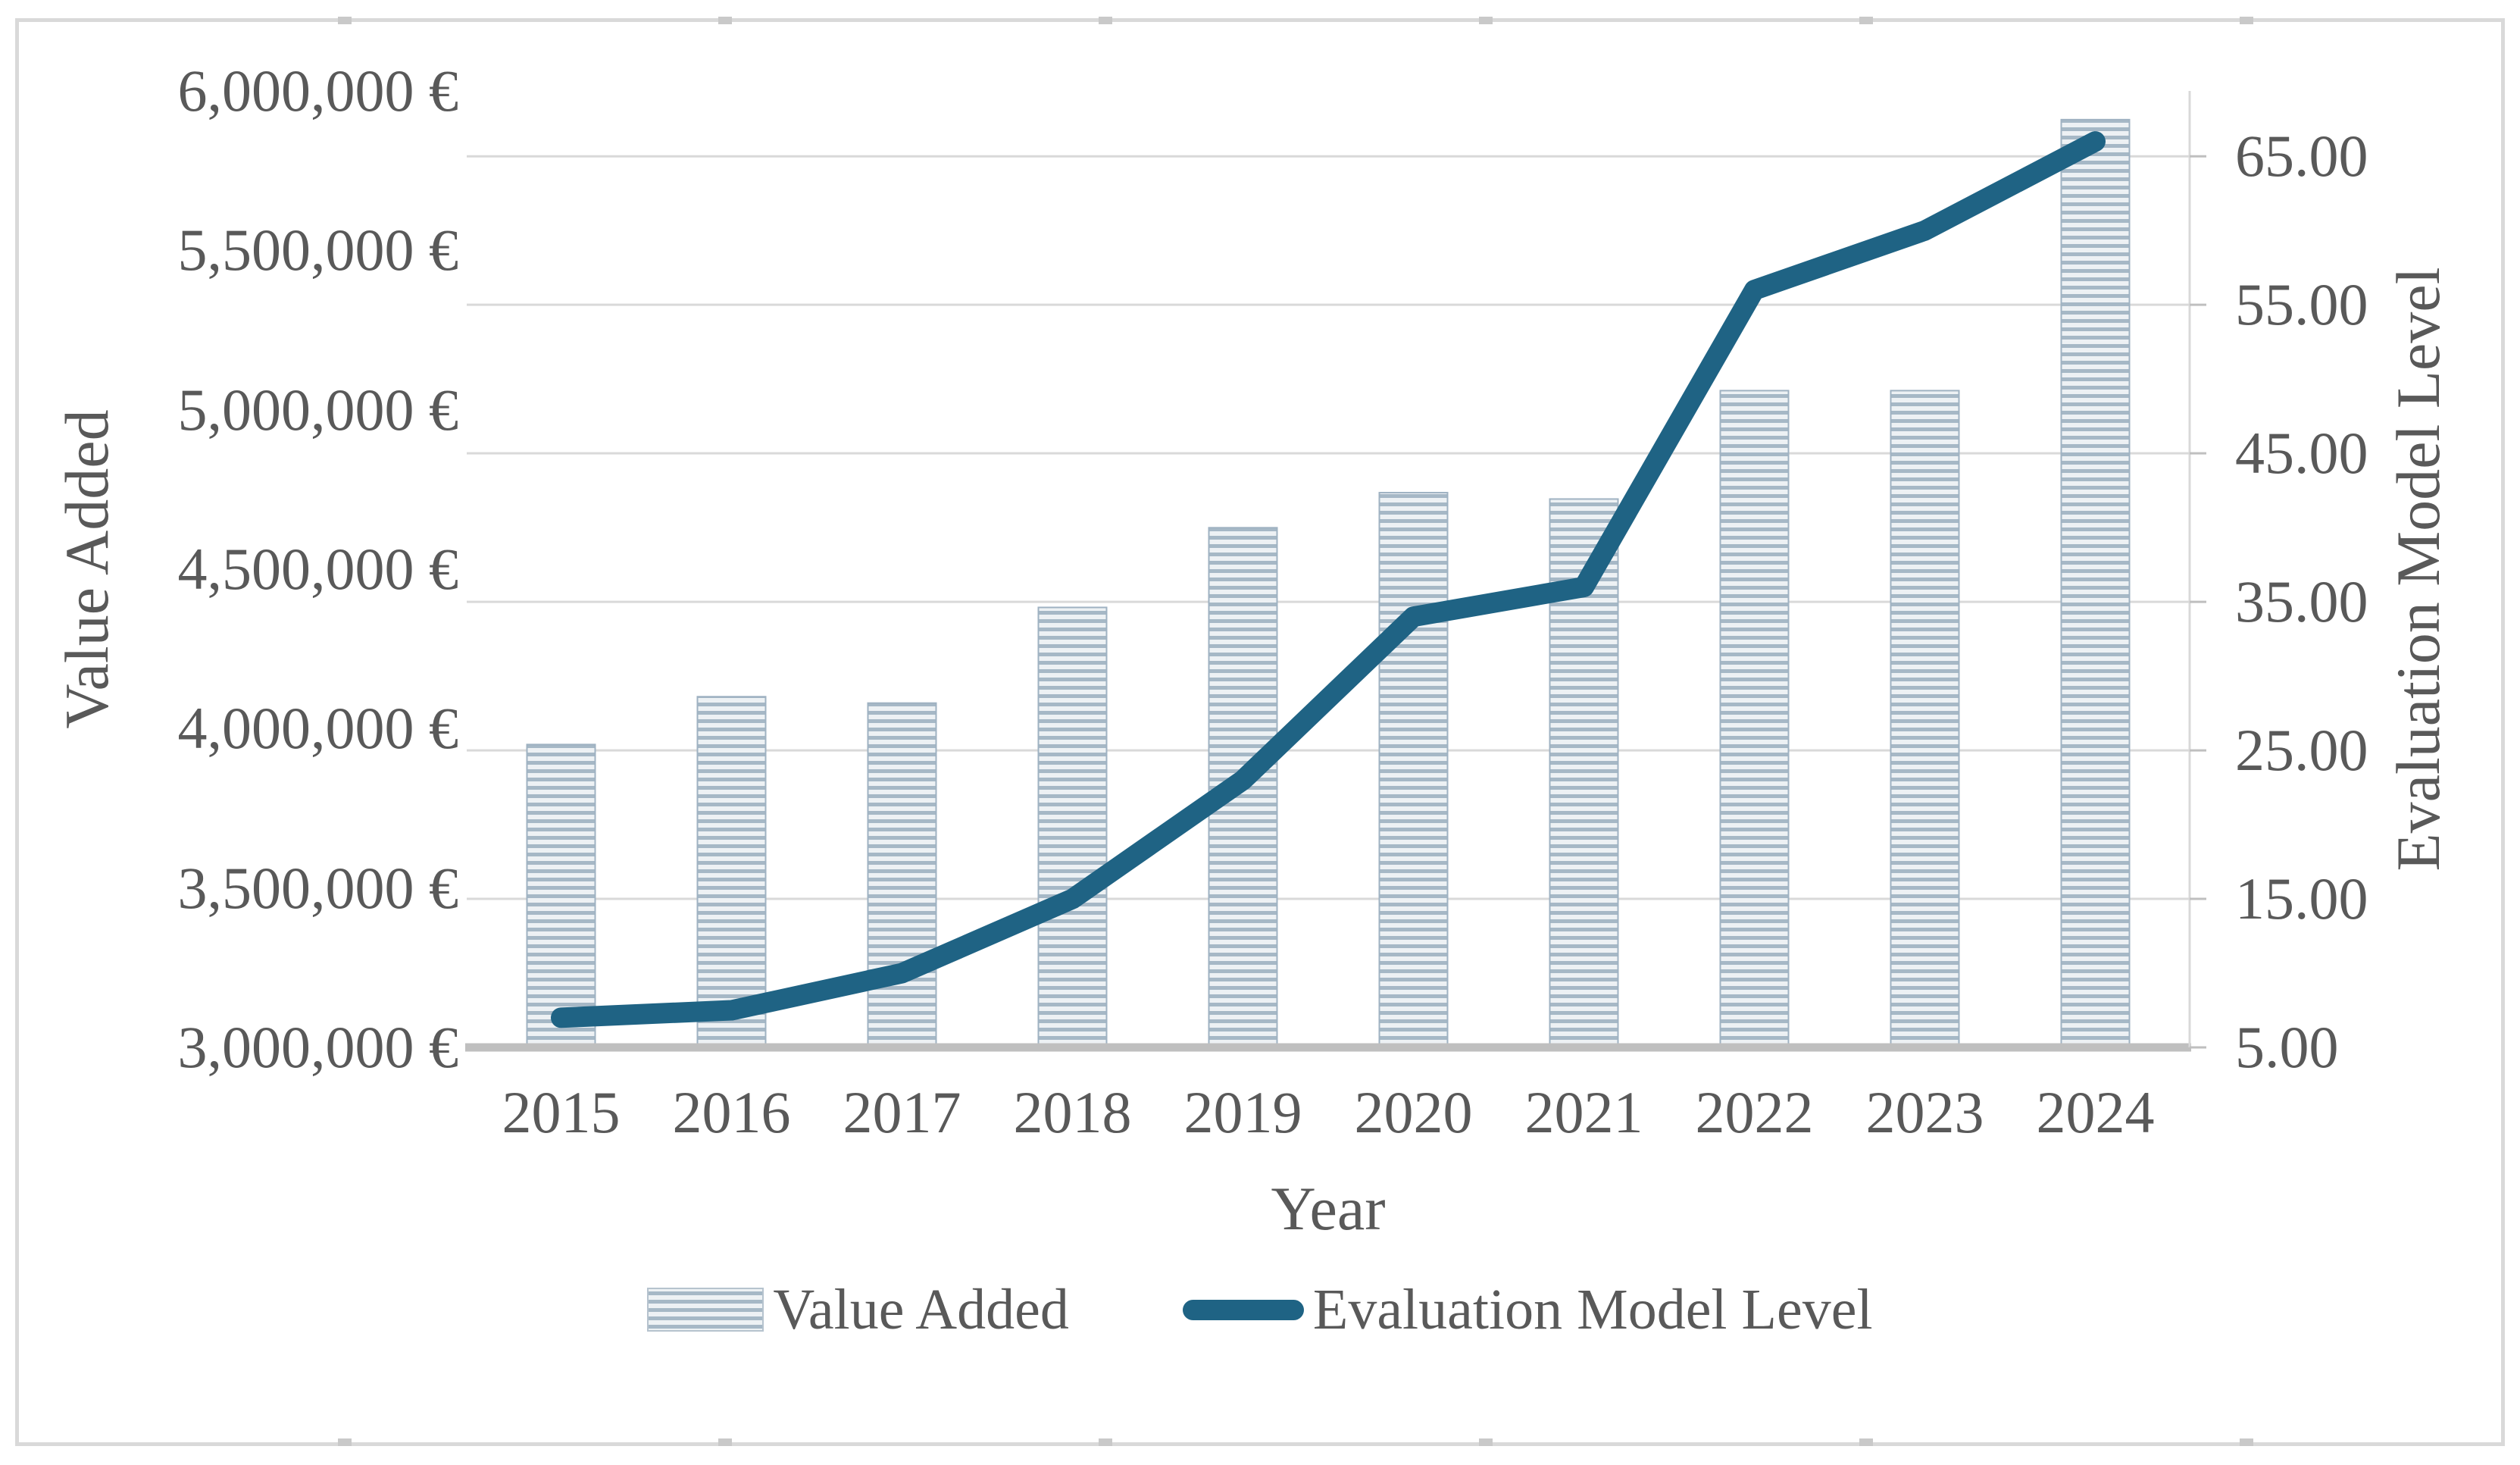 The image size is (2520, 1465). Describe the element at coordinates (2301, 899) in the screenshot. I see `right-axis-tick: 15.00` at that location.